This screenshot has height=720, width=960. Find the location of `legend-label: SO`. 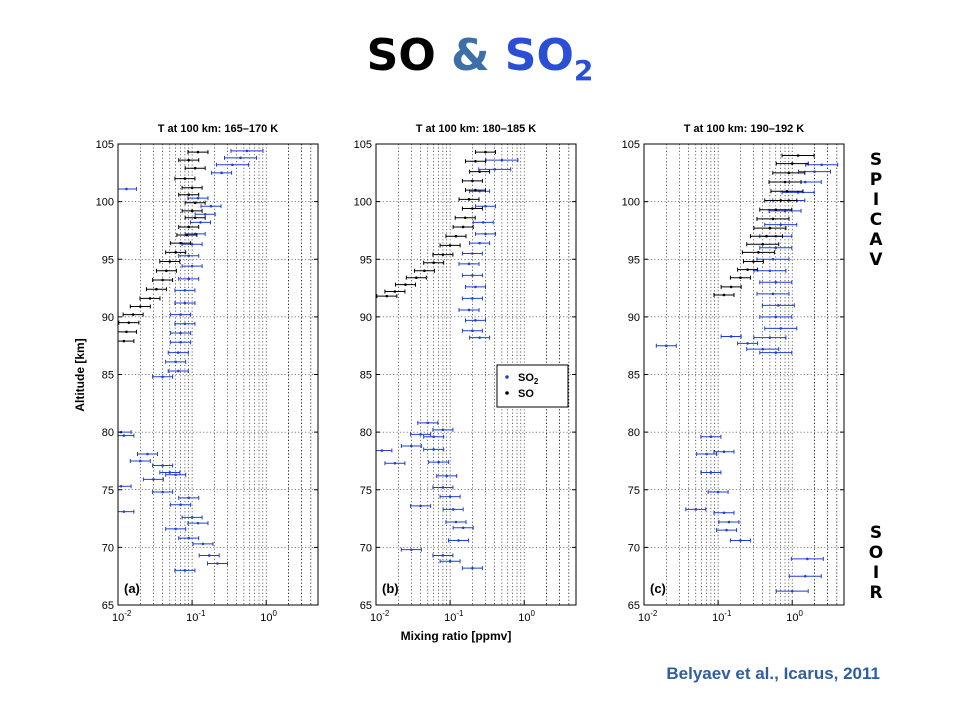

legend-label: SO is located at coordinates (526, 394).